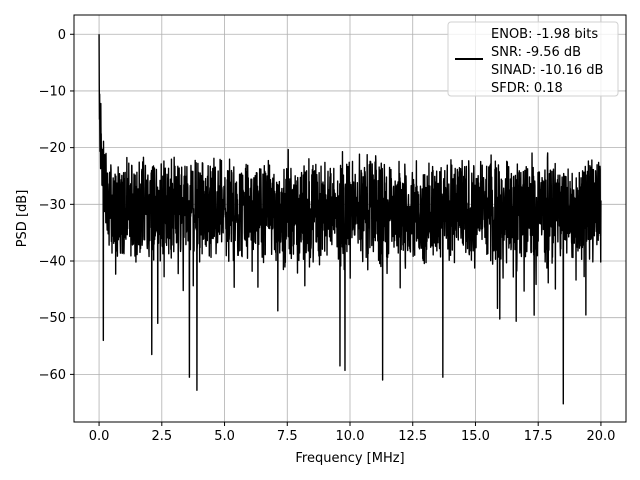 The image size is (640, 480). What do you see at coordinates (99, 436) in the screenshot?
I see `x-tick-label: 0.0` at bounding box center [99, 436].